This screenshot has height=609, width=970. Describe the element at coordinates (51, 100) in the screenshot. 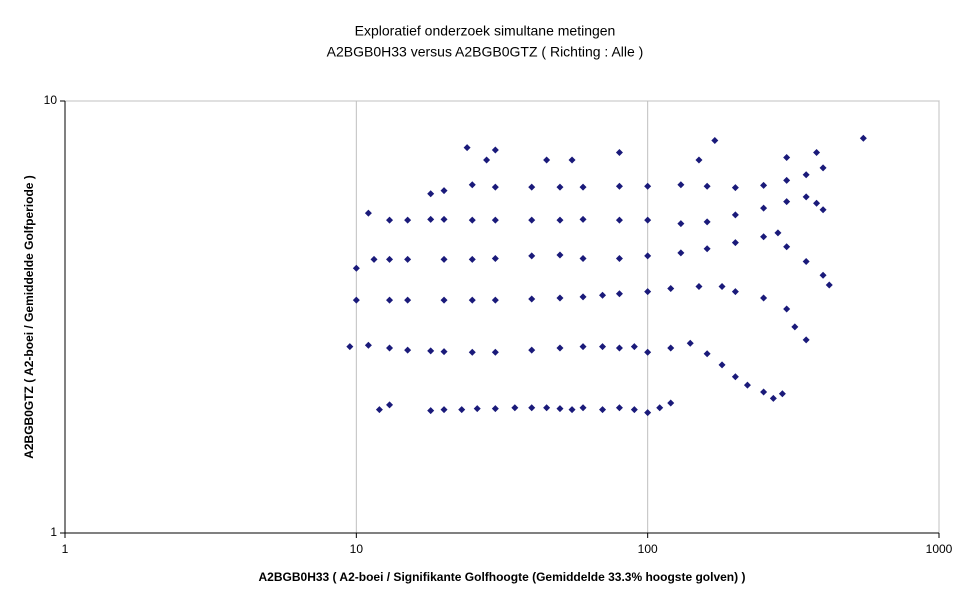

I see `y-tick-label: 10` at that location.